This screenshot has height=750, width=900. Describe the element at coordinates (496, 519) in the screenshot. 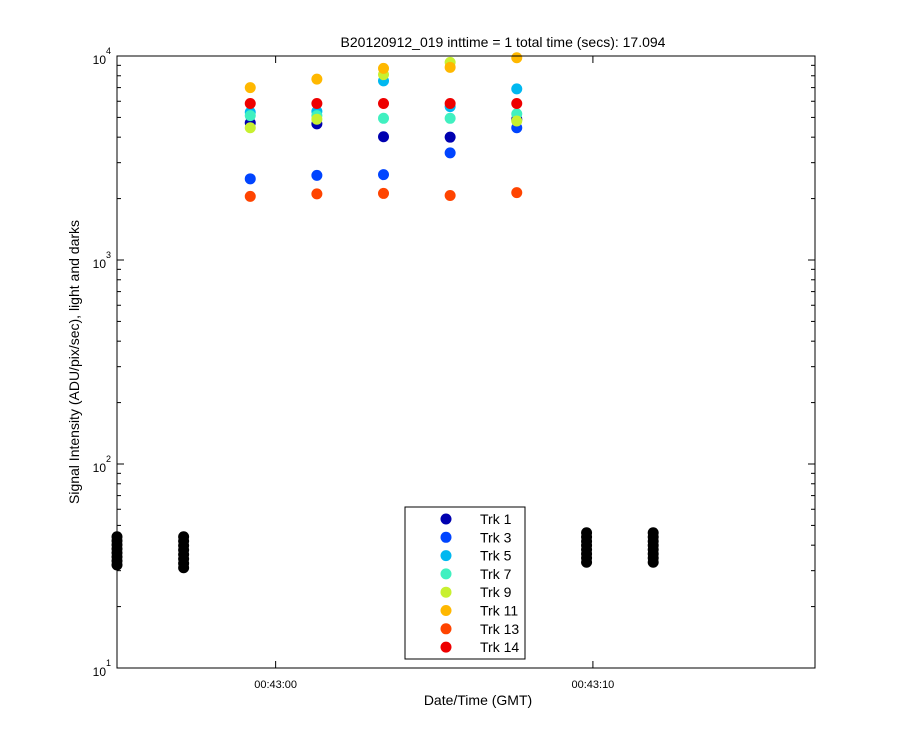

I see `legend-label: Trk 1` at that location.